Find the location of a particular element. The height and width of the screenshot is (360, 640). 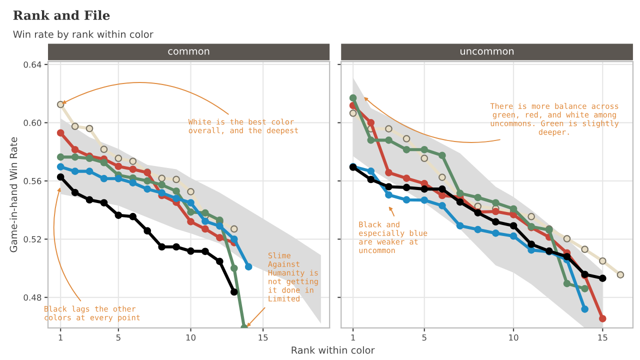

y-tick-label: 0.48 is located at coordinates (33, 297).